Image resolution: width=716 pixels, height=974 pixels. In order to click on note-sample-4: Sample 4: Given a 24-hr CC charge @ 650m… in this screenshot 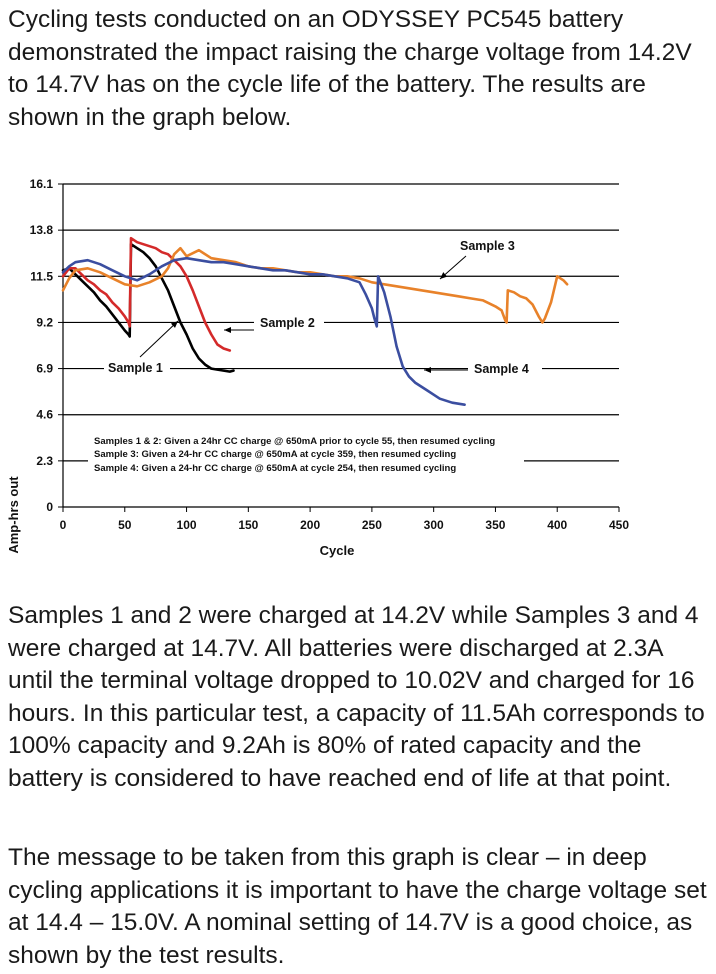, I will do `click(275, 468)`.